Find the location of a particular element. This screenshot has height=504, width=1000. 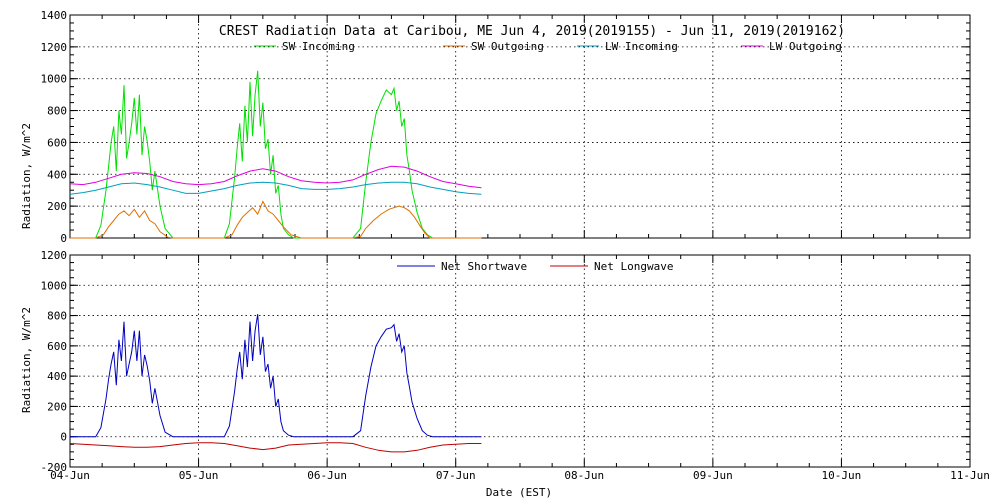

y-tick-label: -200 is located at coordinates (54, 467).